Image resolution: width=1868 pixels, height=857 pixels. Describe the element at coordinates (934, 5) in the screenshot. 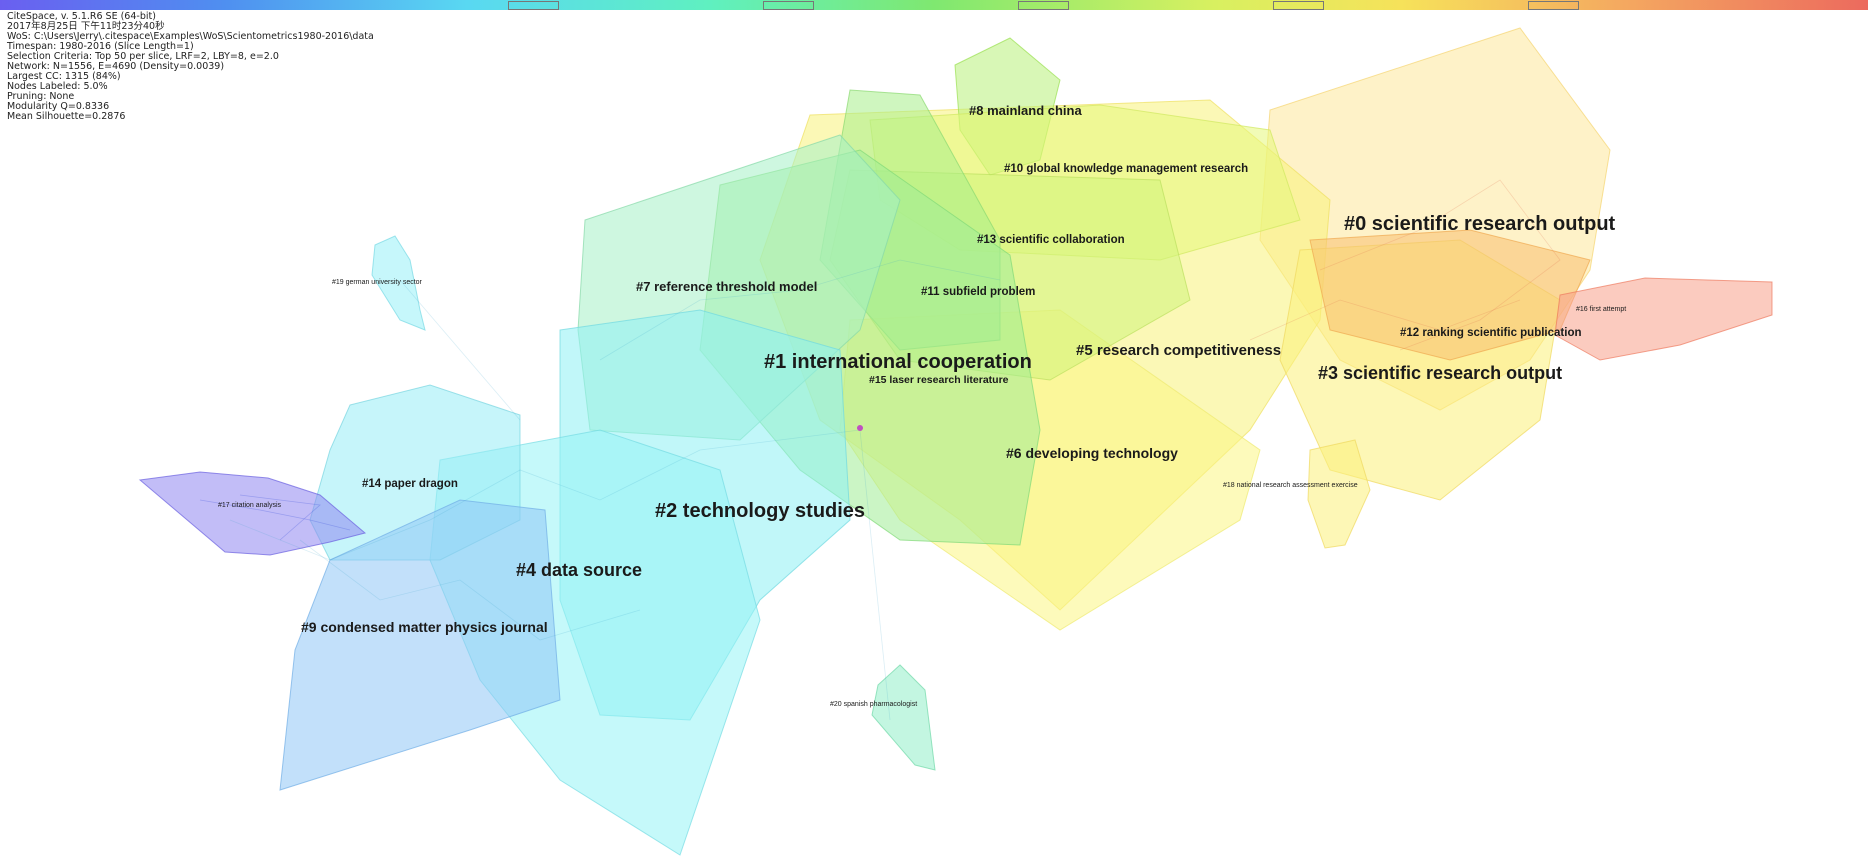

I see `timeline-color-bar` at that location.